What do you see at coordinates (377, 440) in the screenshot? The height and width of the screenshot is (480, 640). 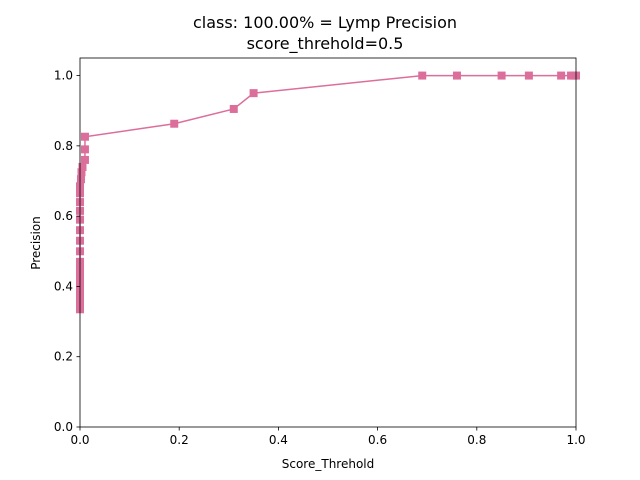 I see `x-tick-label: 0.6` at bounding box center [377, 440].